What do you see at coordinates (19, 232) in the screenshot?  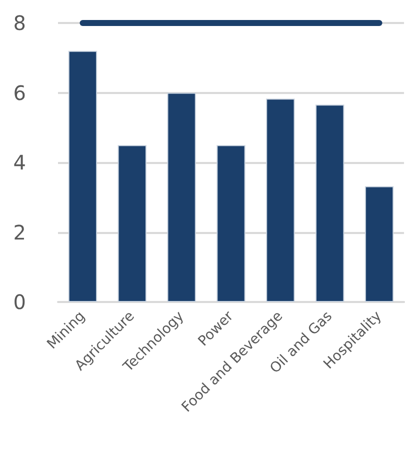 I see `y-tick-label: 2` at bounding box center [19, 232].